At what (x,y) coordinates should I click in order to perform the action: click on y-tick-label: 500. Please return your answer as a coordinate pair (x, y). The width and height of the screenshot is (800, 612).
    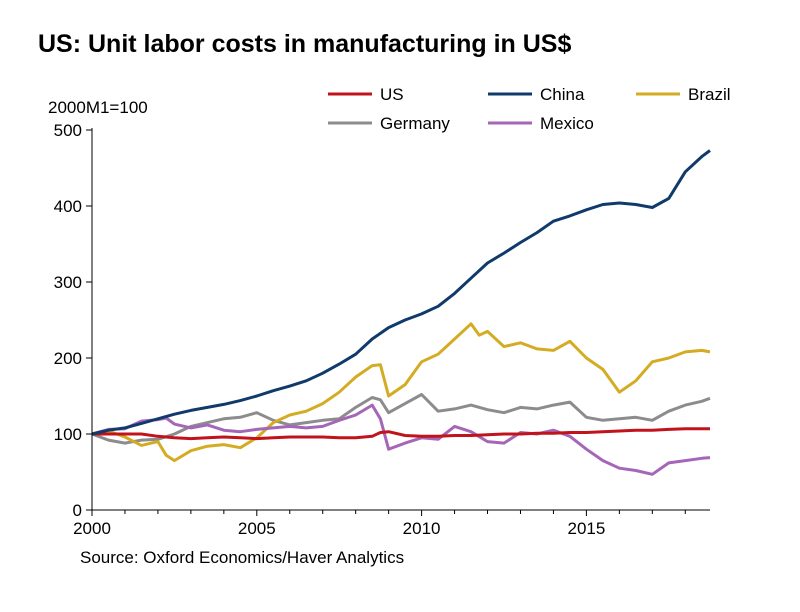
    Looking at the image, I should click on (68, 130).